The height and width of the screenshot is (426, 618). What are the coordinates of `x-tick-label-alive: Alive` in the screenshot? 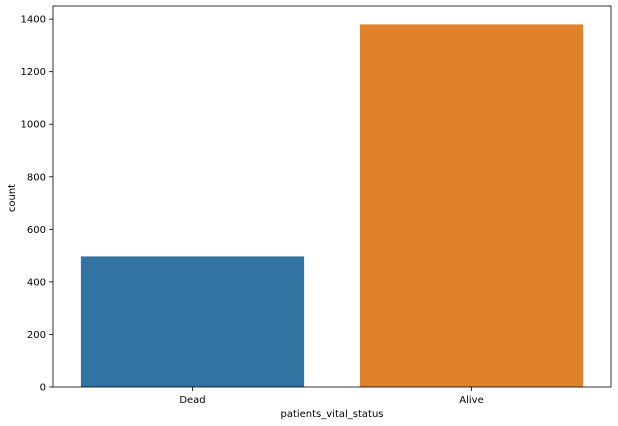 It's located at (471, 400).